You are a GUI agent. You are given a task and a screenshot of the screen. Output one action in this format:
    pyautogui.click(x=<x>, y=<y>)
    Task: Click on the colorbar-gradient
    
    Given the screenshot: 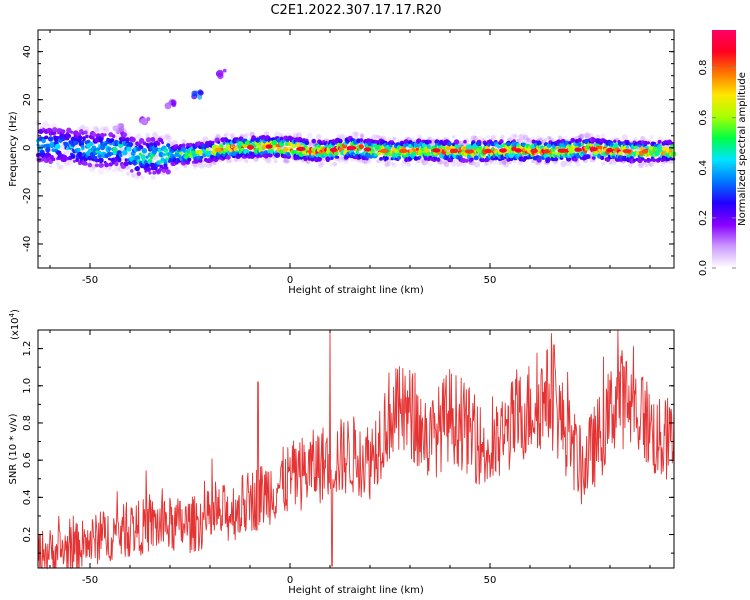 What is the action you would take?
    pyautogui.click(x=724, y=149)
    